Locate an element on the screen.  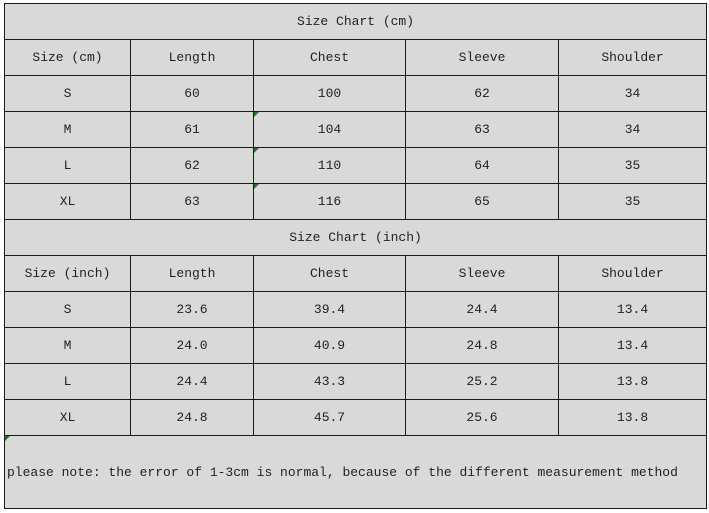
table-cell: 116 is located at coordinates (329, 201).